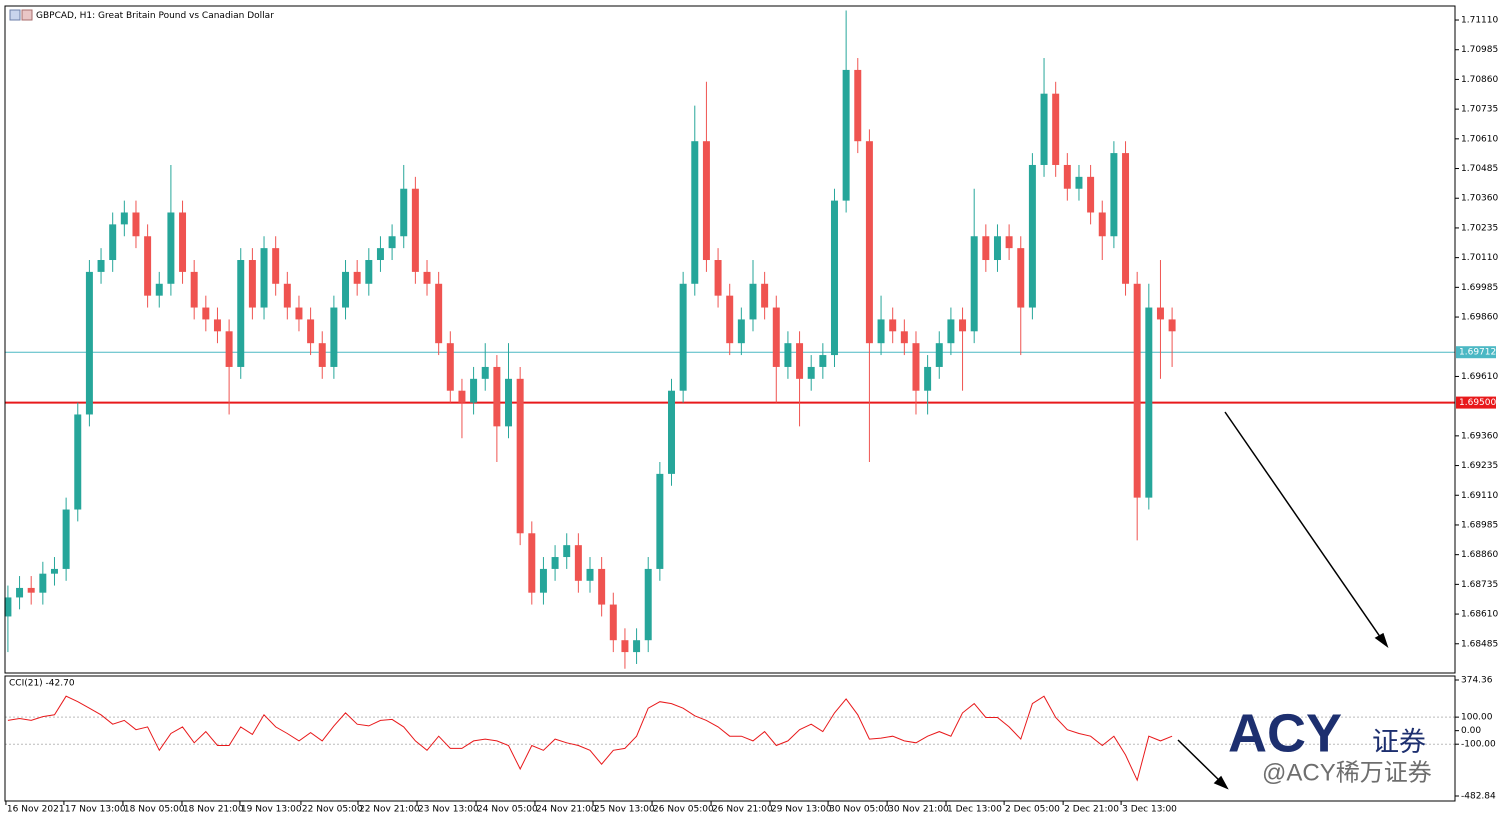  I want to click on indicator-tick-label: 374.36, so click(1477, 681).